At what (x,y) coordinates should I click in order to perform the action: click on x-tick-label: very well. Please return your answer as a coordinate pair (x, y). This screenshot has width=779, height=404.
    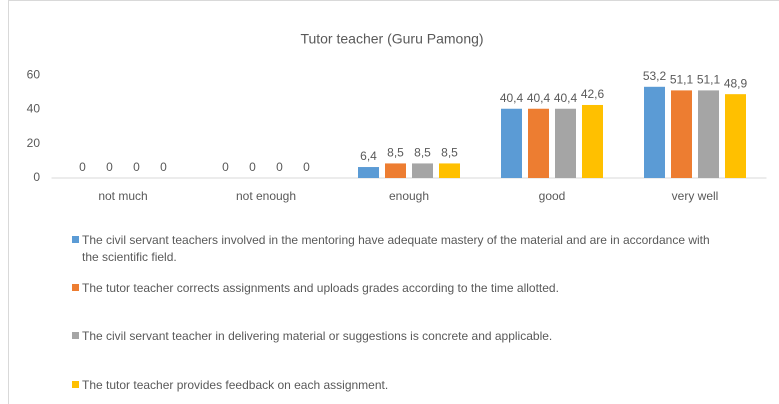
    Looking at the image, I should click on (695, 196).